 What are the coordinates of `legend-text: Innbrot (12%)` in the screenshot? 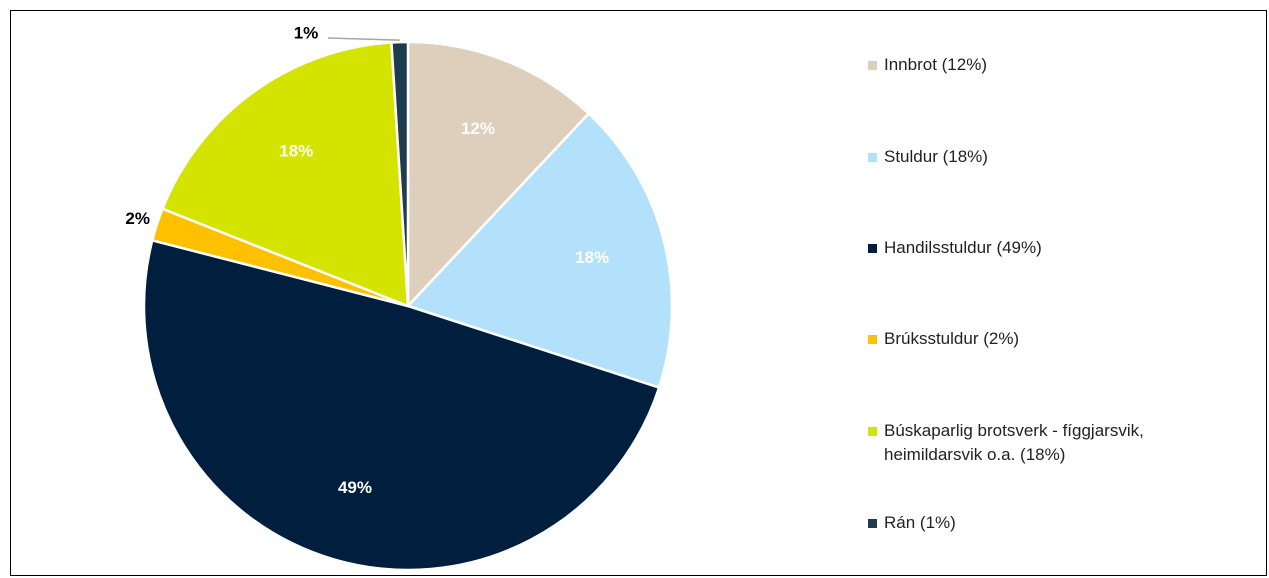 It's located at (935, 64).